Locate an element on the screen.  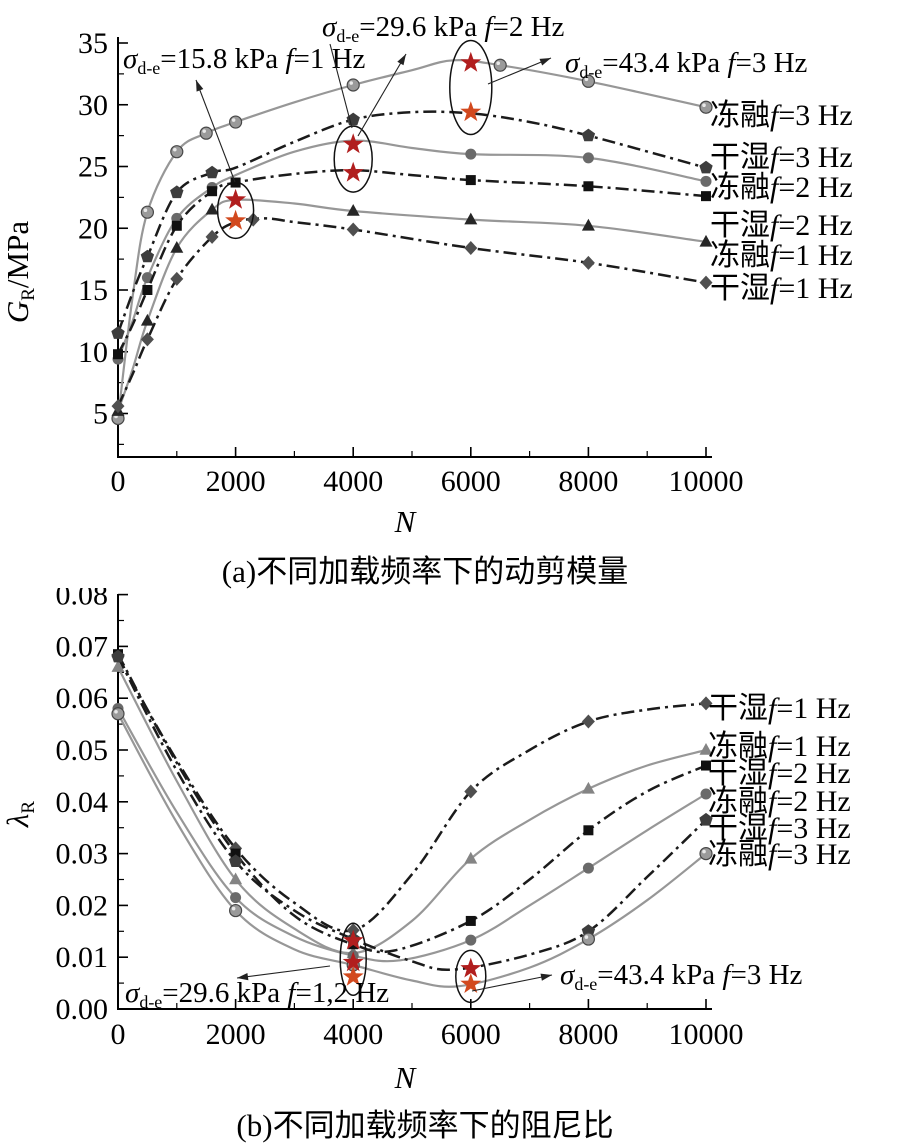
series-diamond is located at coordinates (412, 313).